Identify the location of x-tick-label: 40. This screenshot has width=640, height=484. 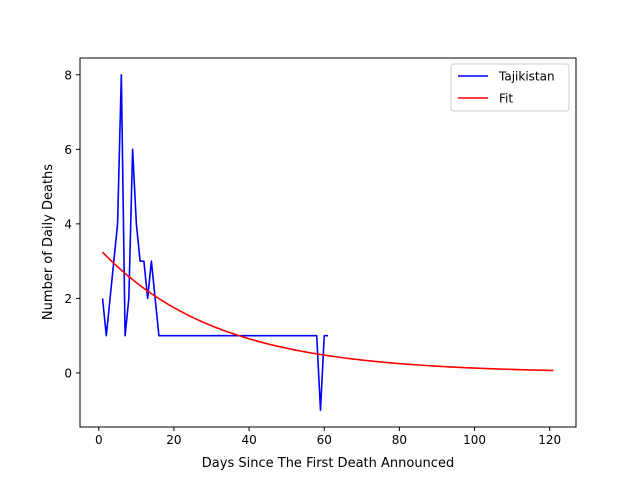
(248, 440).